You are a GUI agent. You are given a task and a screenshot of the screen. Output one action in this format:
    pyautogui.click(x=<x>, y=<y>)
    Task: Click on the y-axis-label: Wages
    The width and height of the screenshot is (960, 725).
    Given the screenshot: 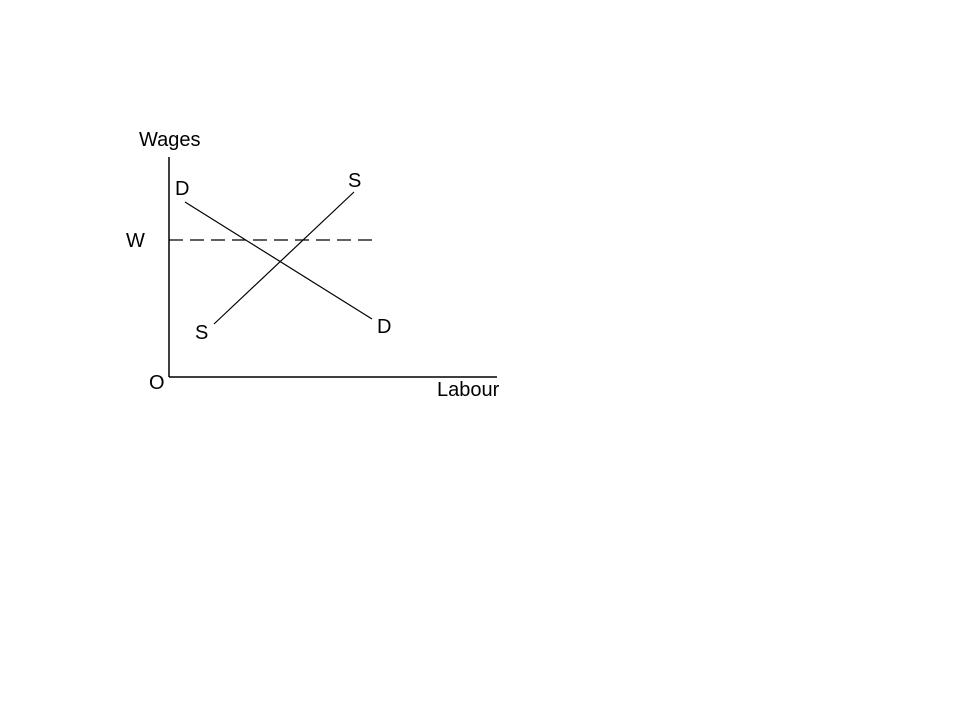 What is the action you would take?
    pyautogui.click(x=170, y=140)
    